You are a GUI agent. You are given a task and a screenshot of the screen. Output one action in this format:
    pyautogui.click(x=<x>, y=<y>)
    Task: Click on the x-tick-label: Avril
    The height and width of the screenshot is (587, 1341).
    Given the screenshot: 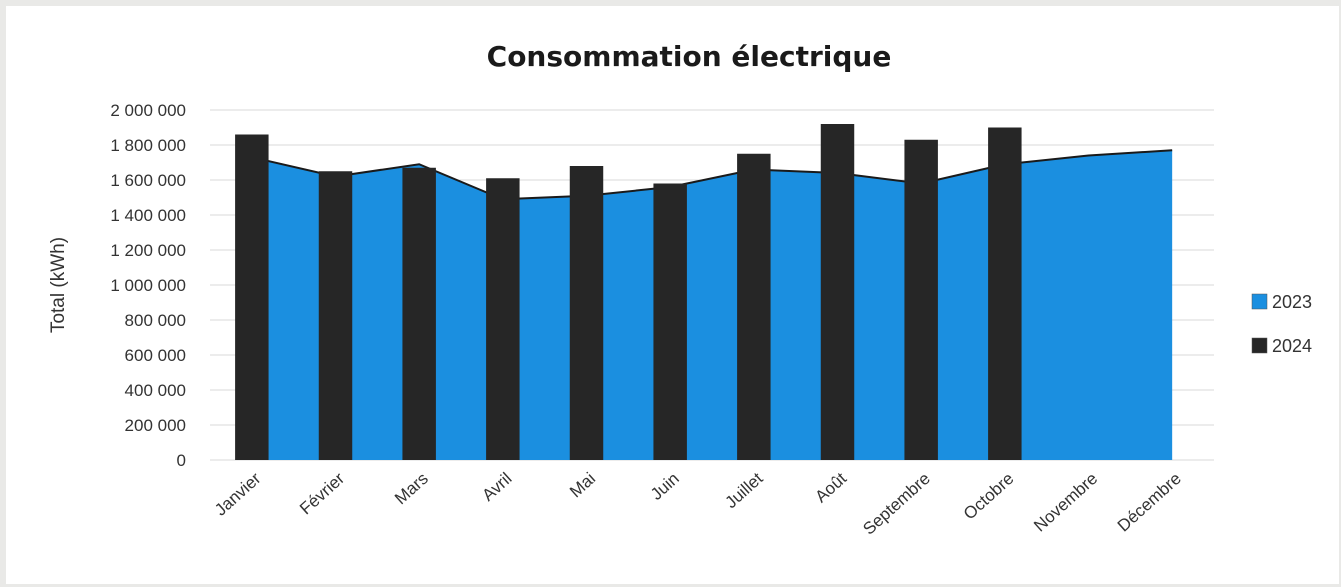 What is the action you would take?
    pyautogui.click(x=496, y=487)
    